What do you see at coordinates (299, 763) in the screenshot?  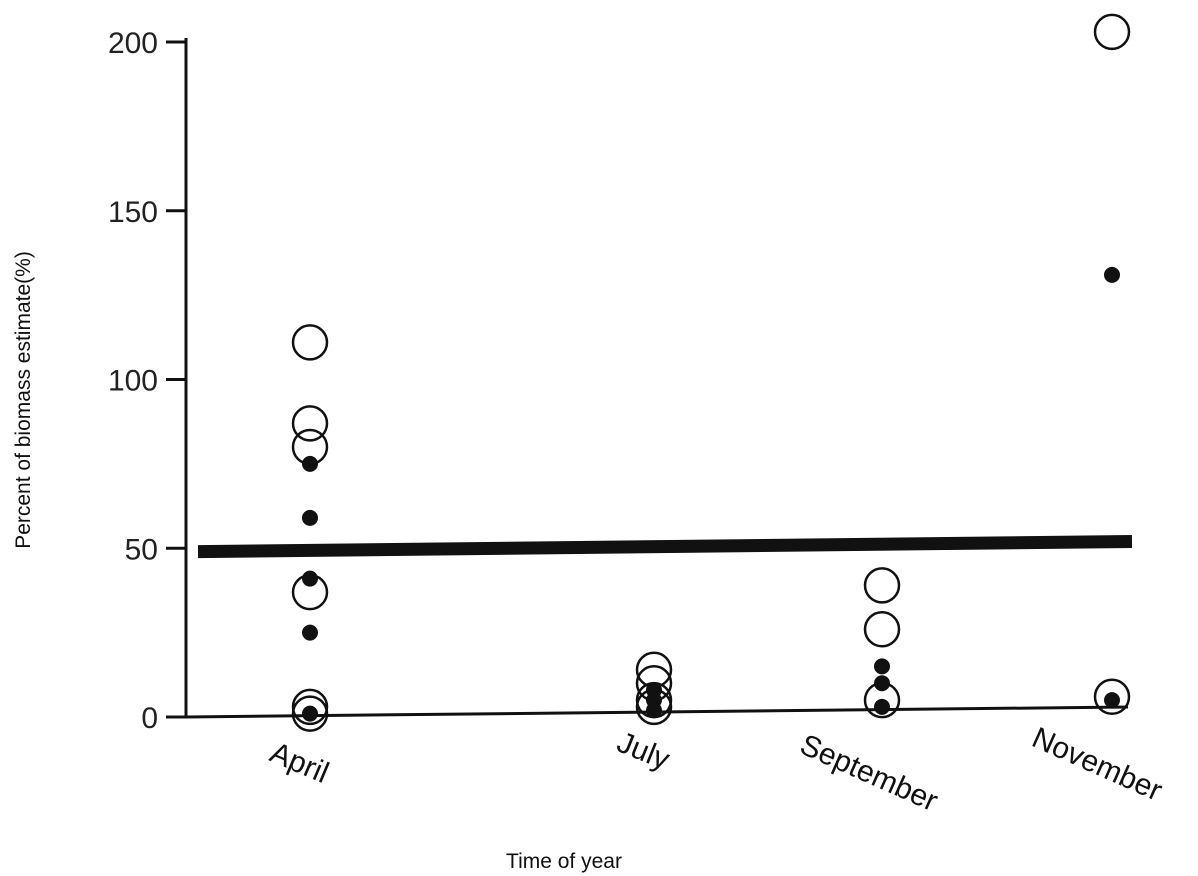 I see `category-label-april: April` at bounding box center [299, 763].